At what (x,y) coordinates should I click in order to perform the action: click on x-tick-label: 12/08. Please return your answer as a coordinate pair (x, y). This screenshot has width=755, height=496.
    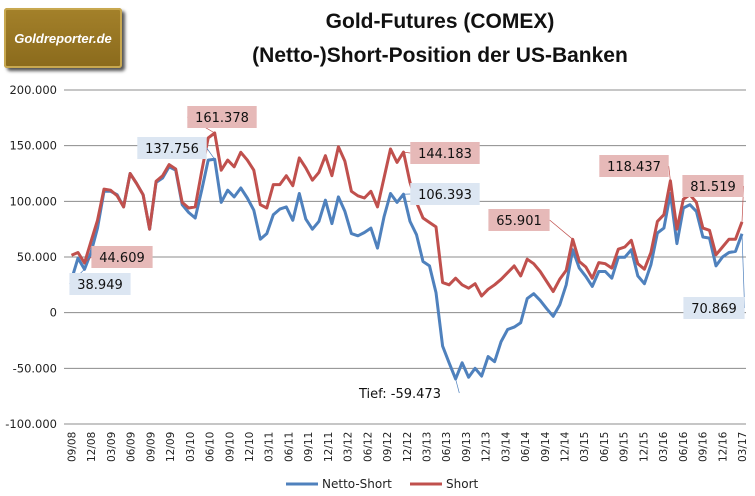
    Looking at the image, I should click on (92, 447).